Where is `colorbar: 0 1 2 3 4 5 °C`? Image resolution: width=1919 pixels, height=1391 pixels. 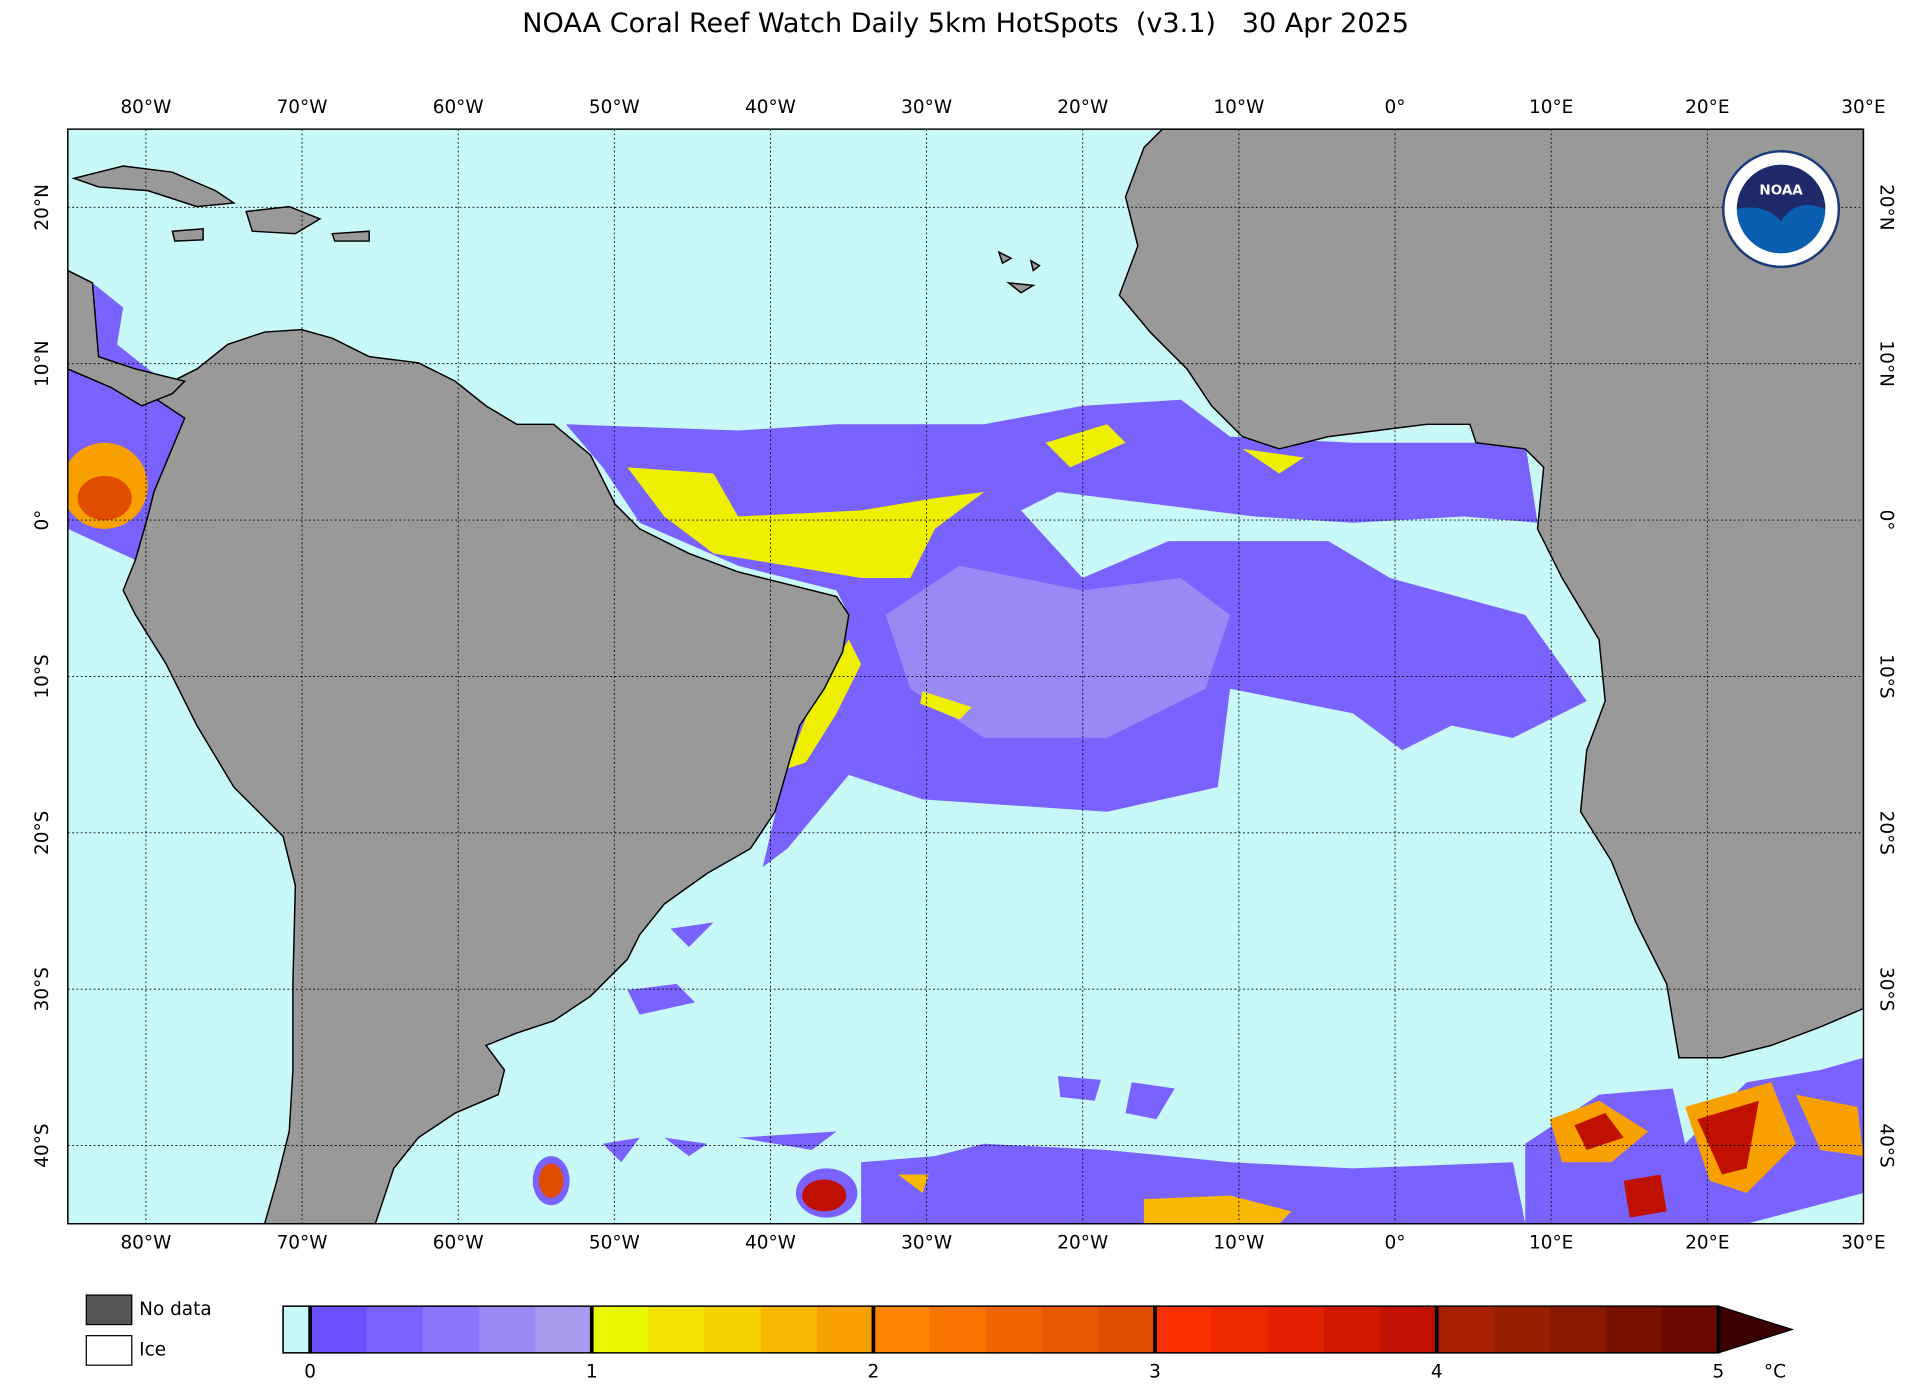 colorbar: 0 1 2 3 4 5 °C is located at coordinates (1038, 1344).